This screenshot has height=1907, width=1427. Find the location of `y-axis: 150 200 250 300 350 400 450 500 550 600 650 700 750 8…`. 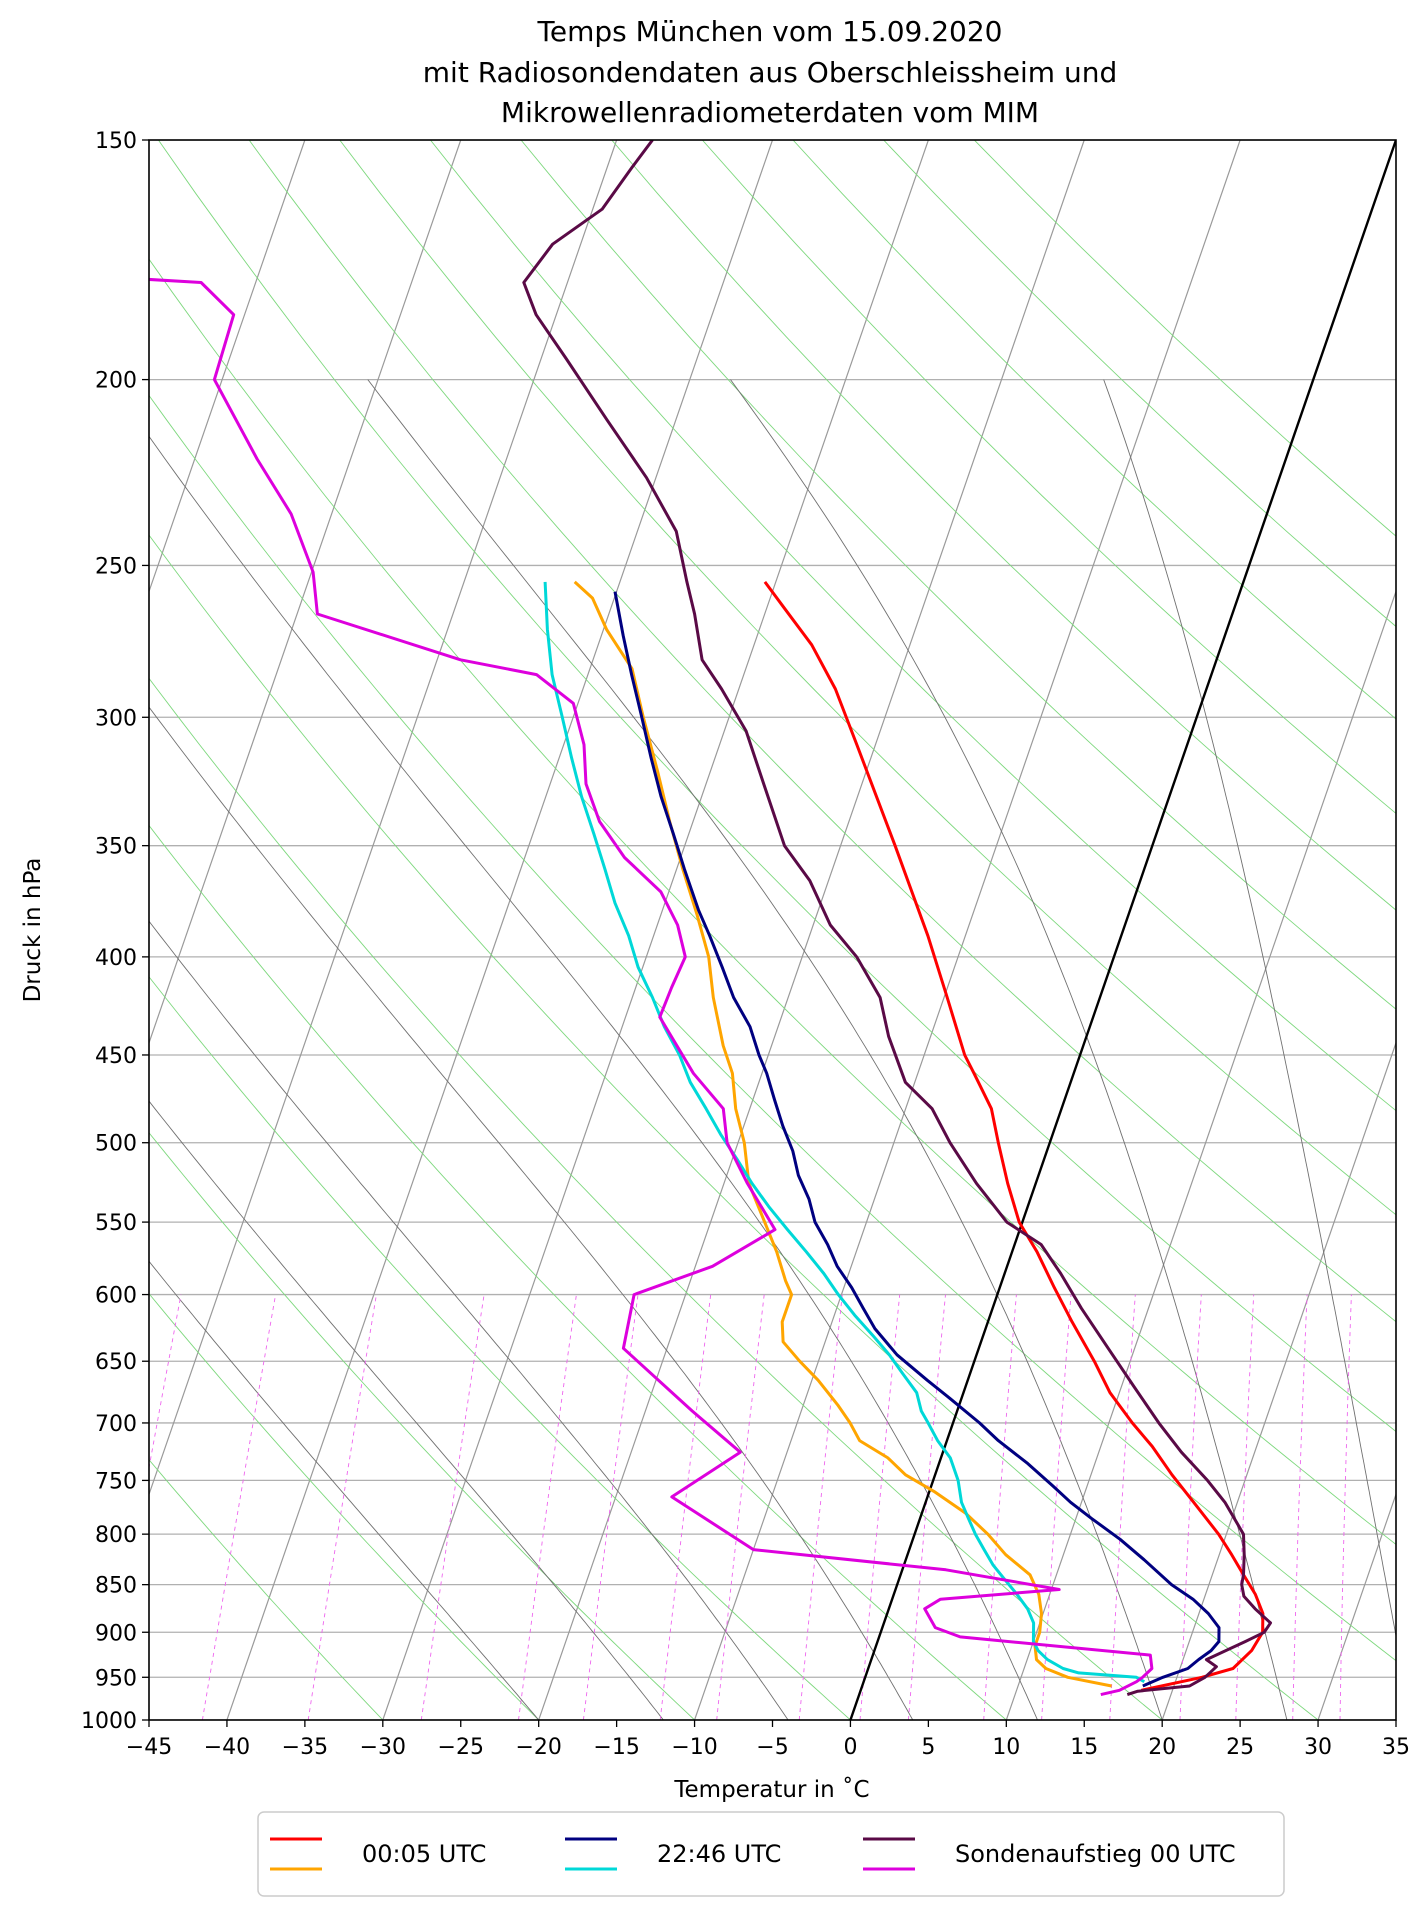

y-axis: 150 200 250 300 350 400 450 500 550 600 650 700 750 8… is located at coordinates (115, 931).